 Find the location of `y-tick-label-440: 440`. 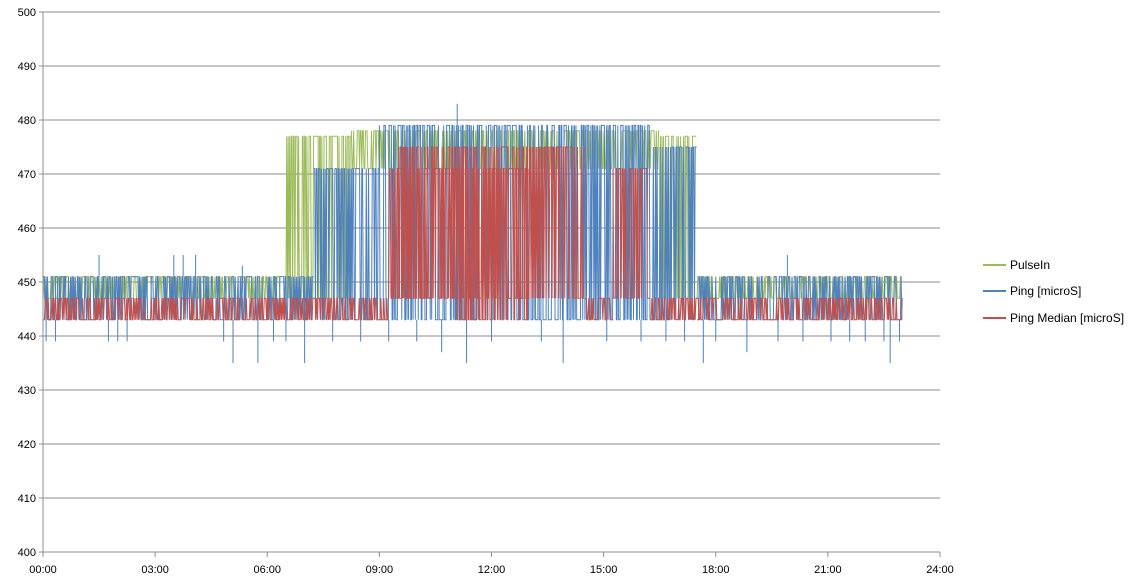

y-tick-label-440: 440 is located at coordinates (27, 337).